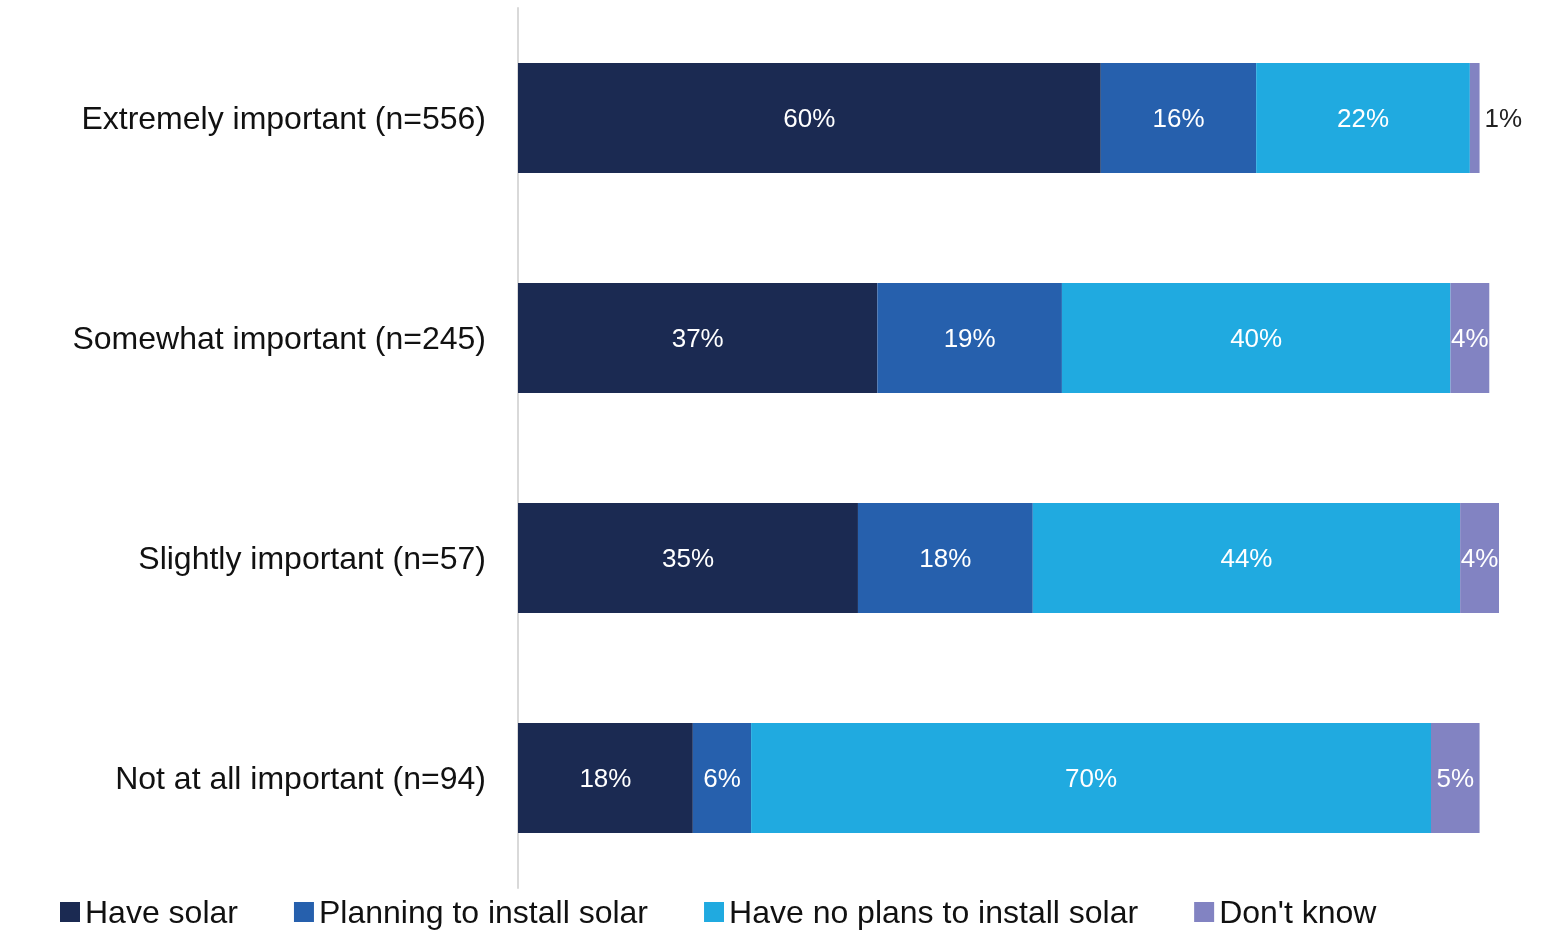  Describe the element at coordinates (162, 912) in the screenshot. I see `legend-label: Have solar` at that location.